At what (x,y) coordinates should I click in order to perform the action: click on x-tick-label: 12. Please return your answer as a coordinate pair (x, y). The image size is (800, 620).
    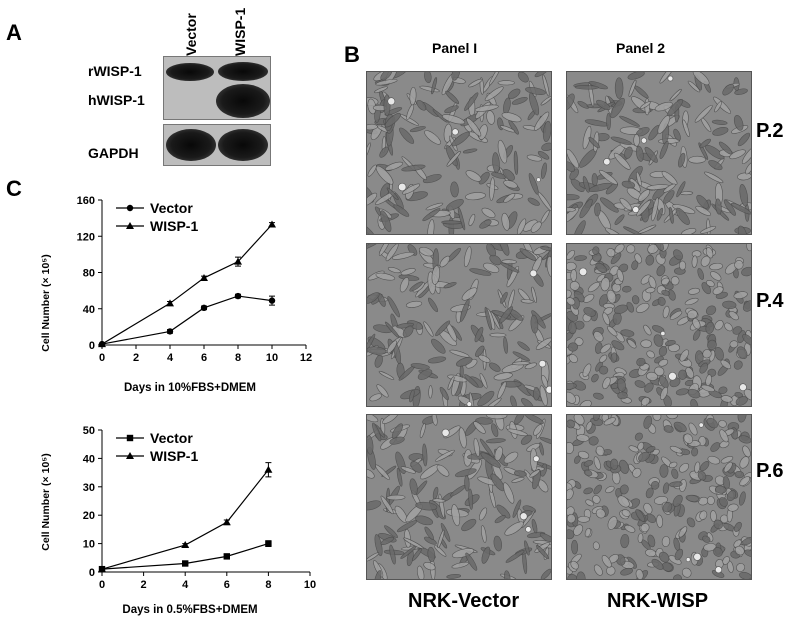
    Looking at the image, I should click on (306, 358).